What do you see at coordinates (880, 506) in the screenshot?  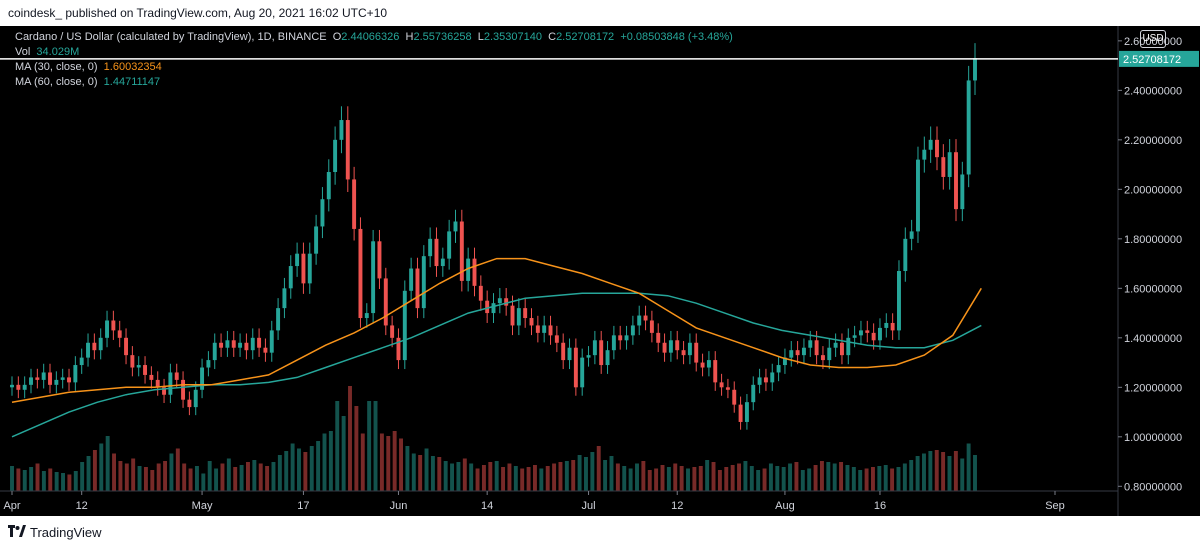 I see `x-tick-label: 16` at bounding box center [880, 506].